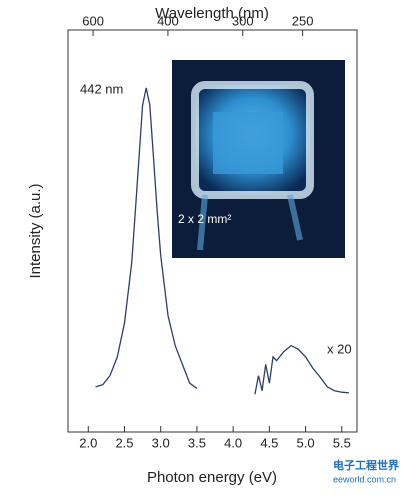 The width and height of the screenshot is (406, 495). I want to click on peak-label: 442 nm, so click(101, 88).